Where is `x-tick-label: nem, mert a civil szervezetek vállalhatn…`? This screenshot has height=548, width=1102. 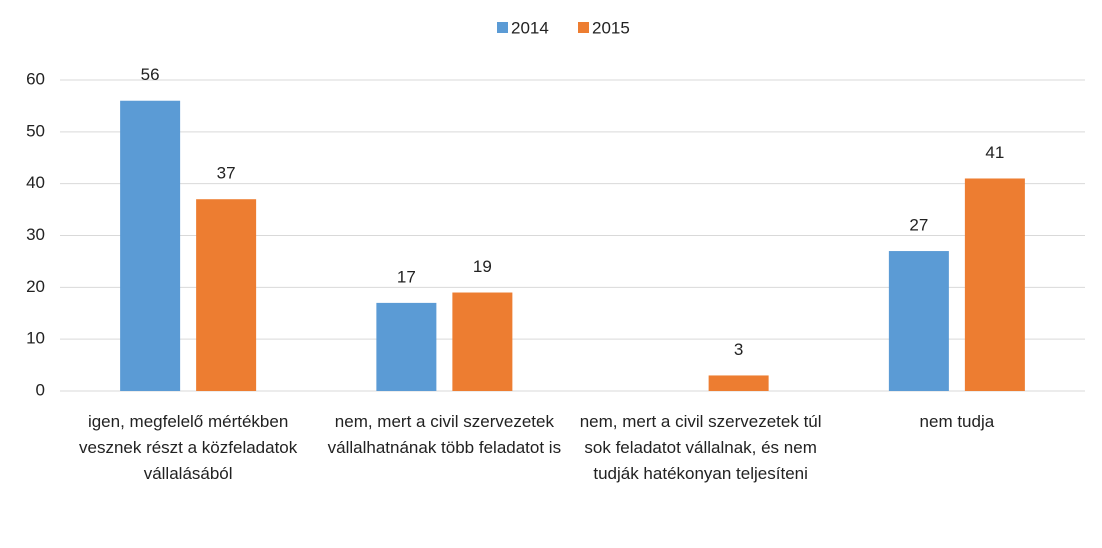 x-tick-label: nem, mert a civil szervezetek vállalhatn… is located at coordinates (444, 434).